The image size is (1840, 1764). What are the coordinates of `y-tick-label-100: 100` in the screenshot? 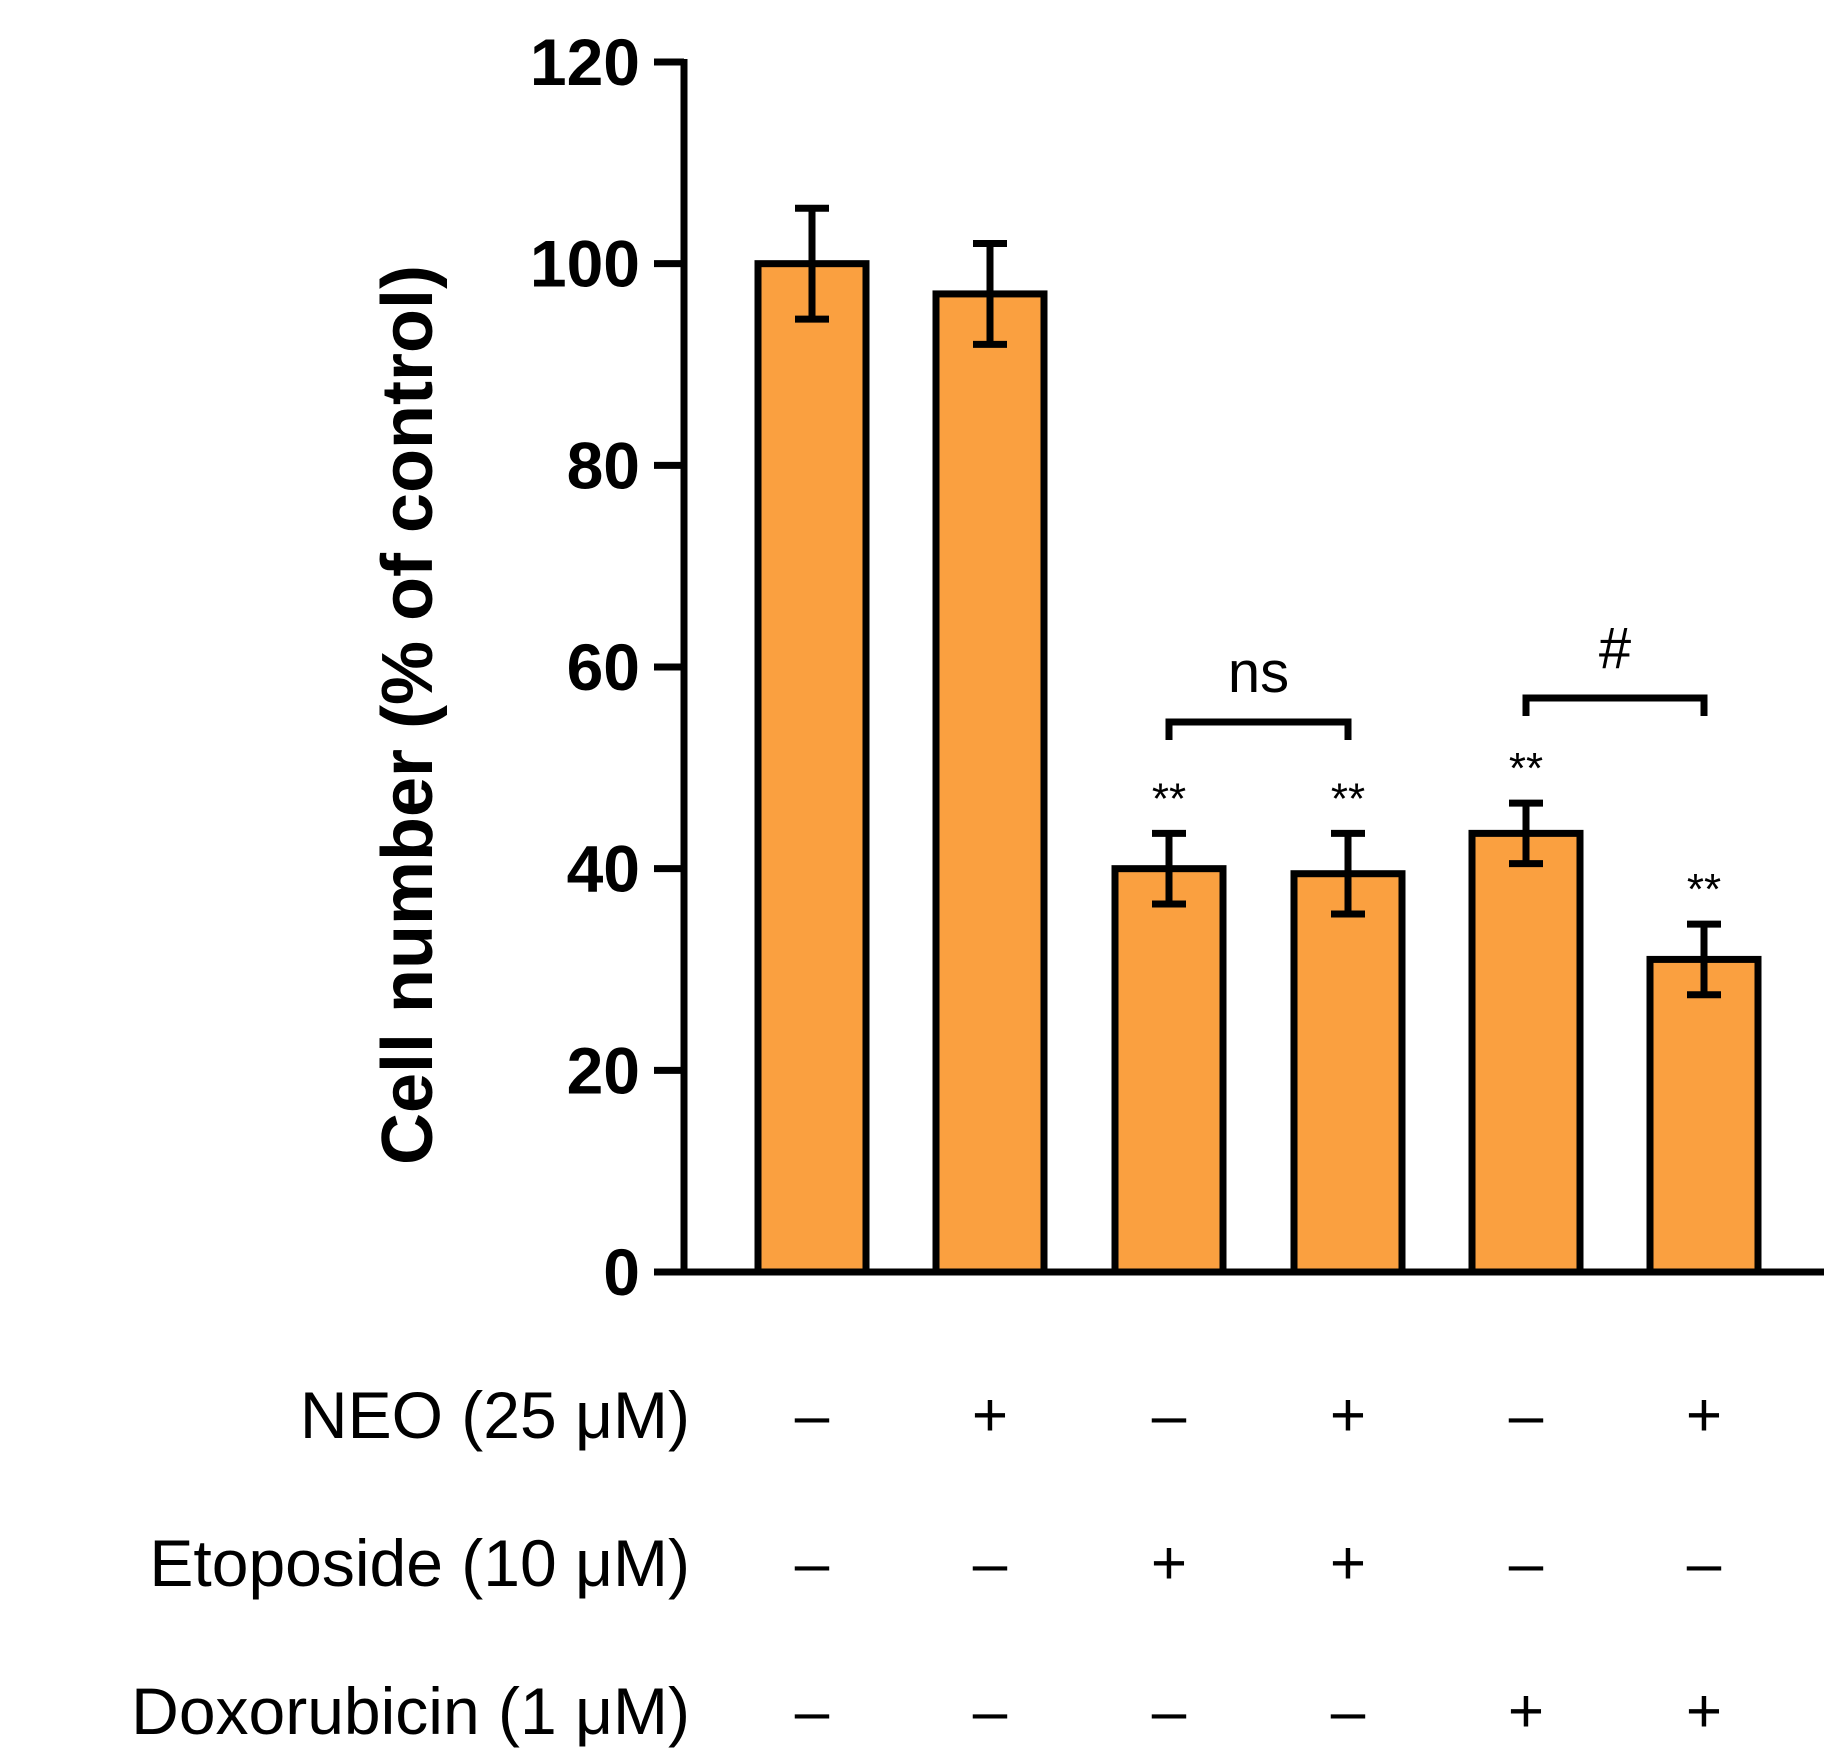 It's located at (585, 264).